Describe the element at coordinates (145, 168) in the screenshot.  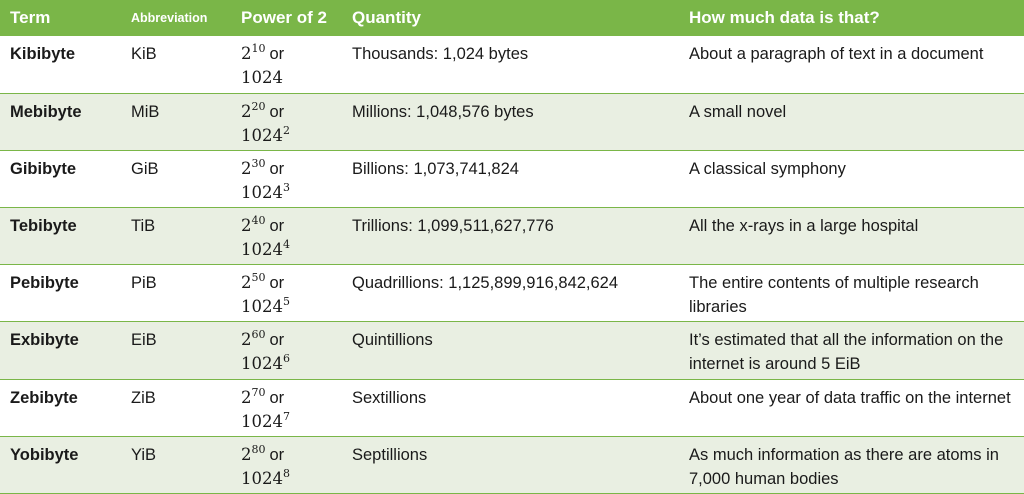
I see `abbreviation-cell: GiB` at that location.